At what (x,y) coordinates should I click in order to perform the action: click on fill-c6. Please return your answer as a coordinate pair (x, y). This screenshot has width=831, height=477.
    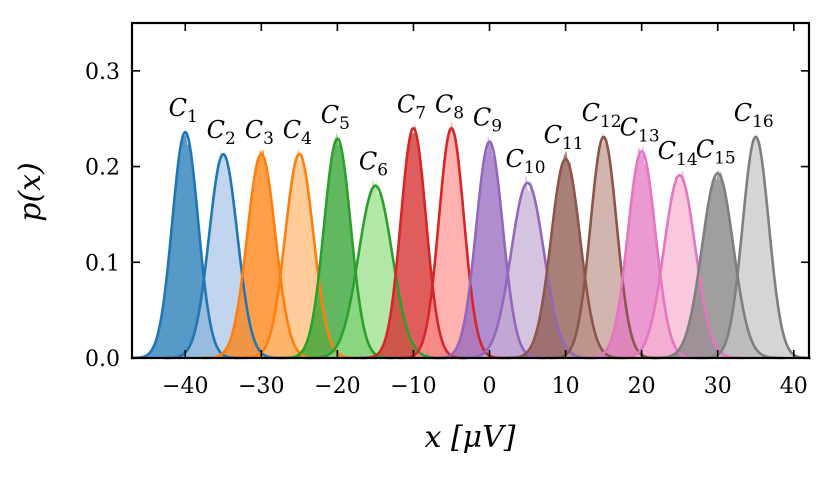
    Looking at the image, I should click on (375, 268).